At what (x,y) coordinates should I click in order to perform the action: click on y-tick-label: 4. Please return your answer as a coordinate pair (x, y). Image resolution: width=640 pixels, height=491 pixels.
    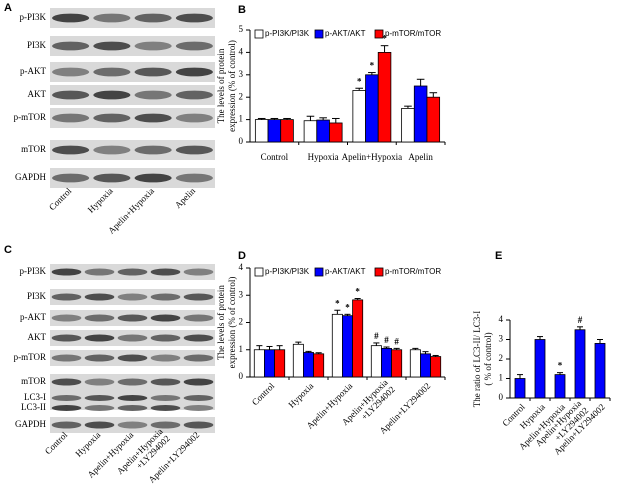
    Looking at the image, I should click on (241, 267).